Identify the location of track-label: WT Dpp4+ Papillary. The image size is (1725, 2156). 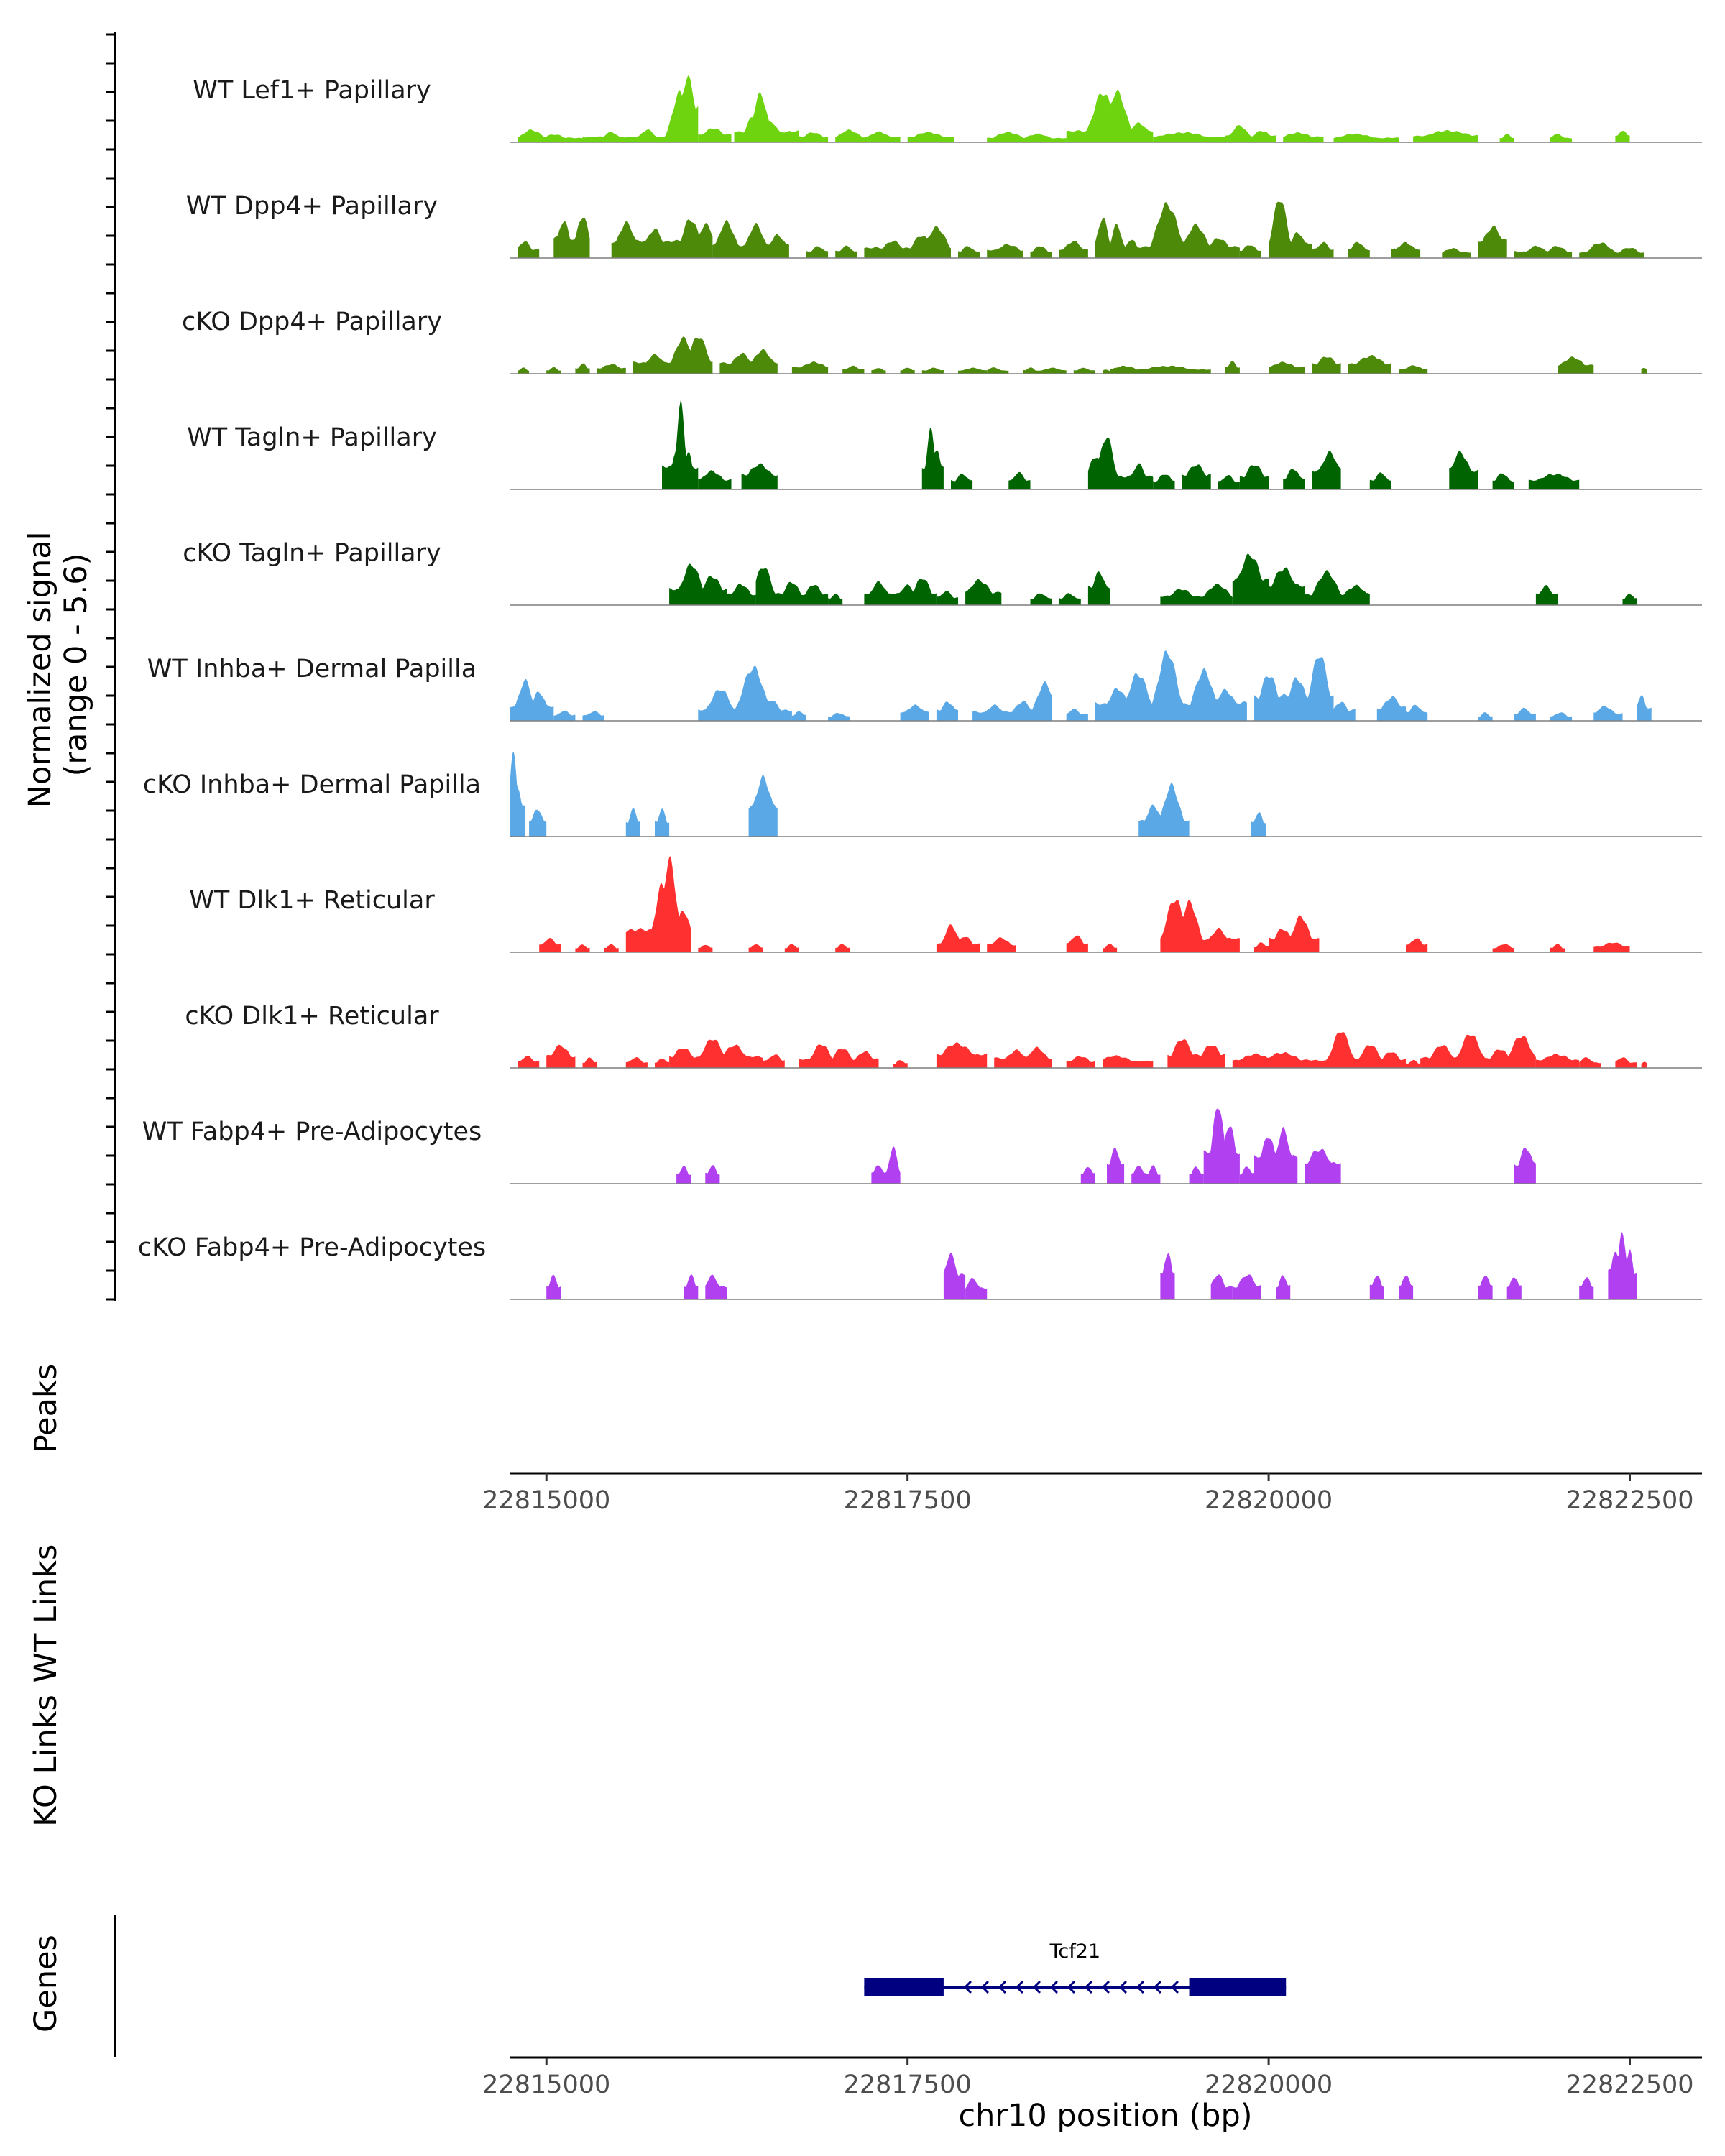
(312, 206).